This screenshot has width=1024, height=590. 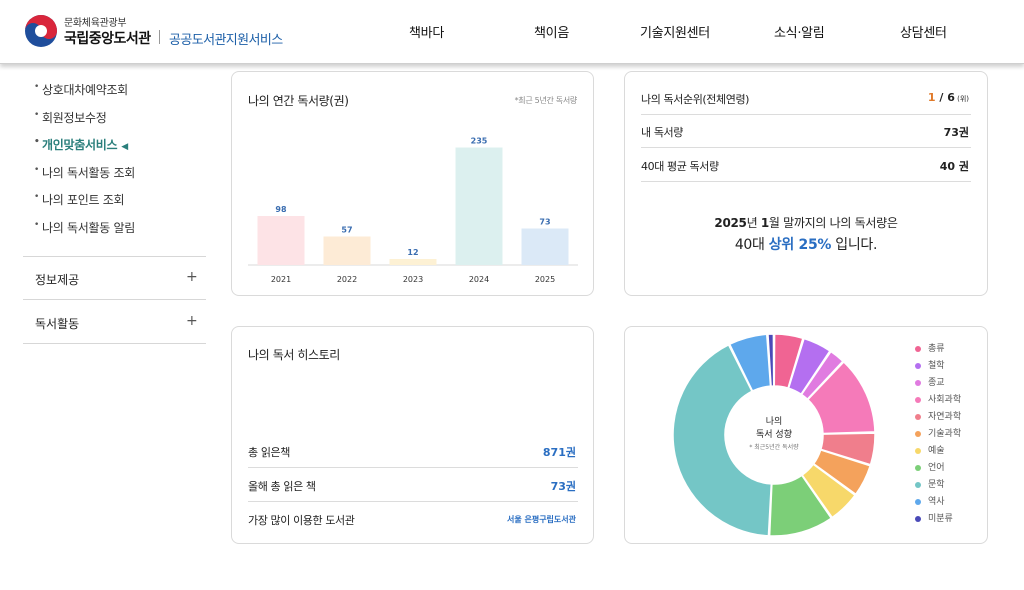 I want to click on nav-item-chaekieum: 책이음, so click(x=551, y=33).